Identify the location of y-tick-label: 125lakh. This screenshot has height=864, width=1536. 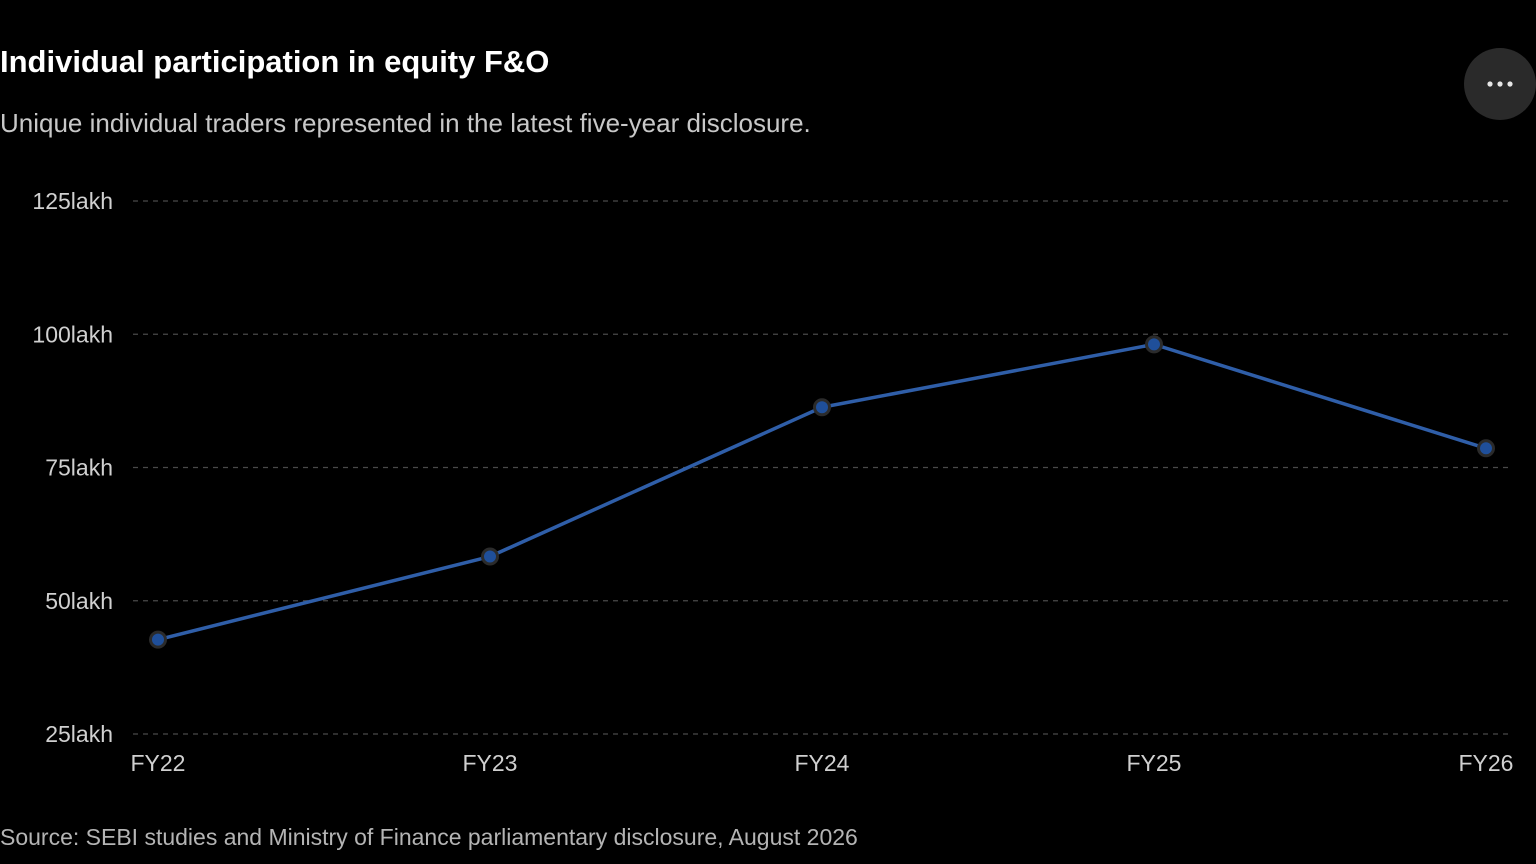
(72, 201).